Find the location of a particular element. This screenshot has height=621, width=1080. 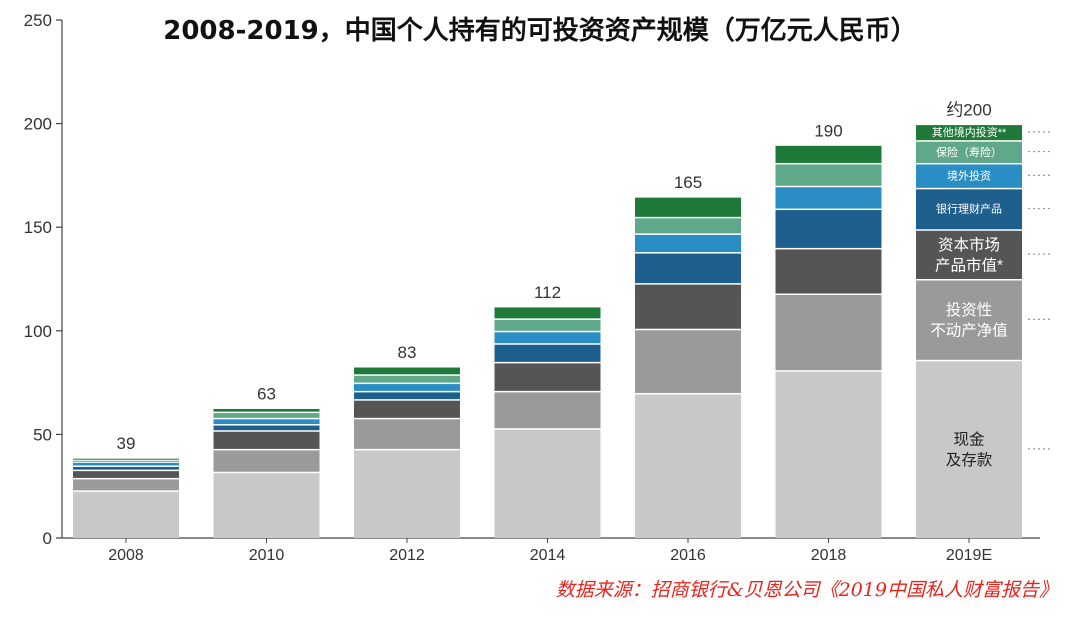

series-label: 保险（寿险） is located at coordinates (969, 152).